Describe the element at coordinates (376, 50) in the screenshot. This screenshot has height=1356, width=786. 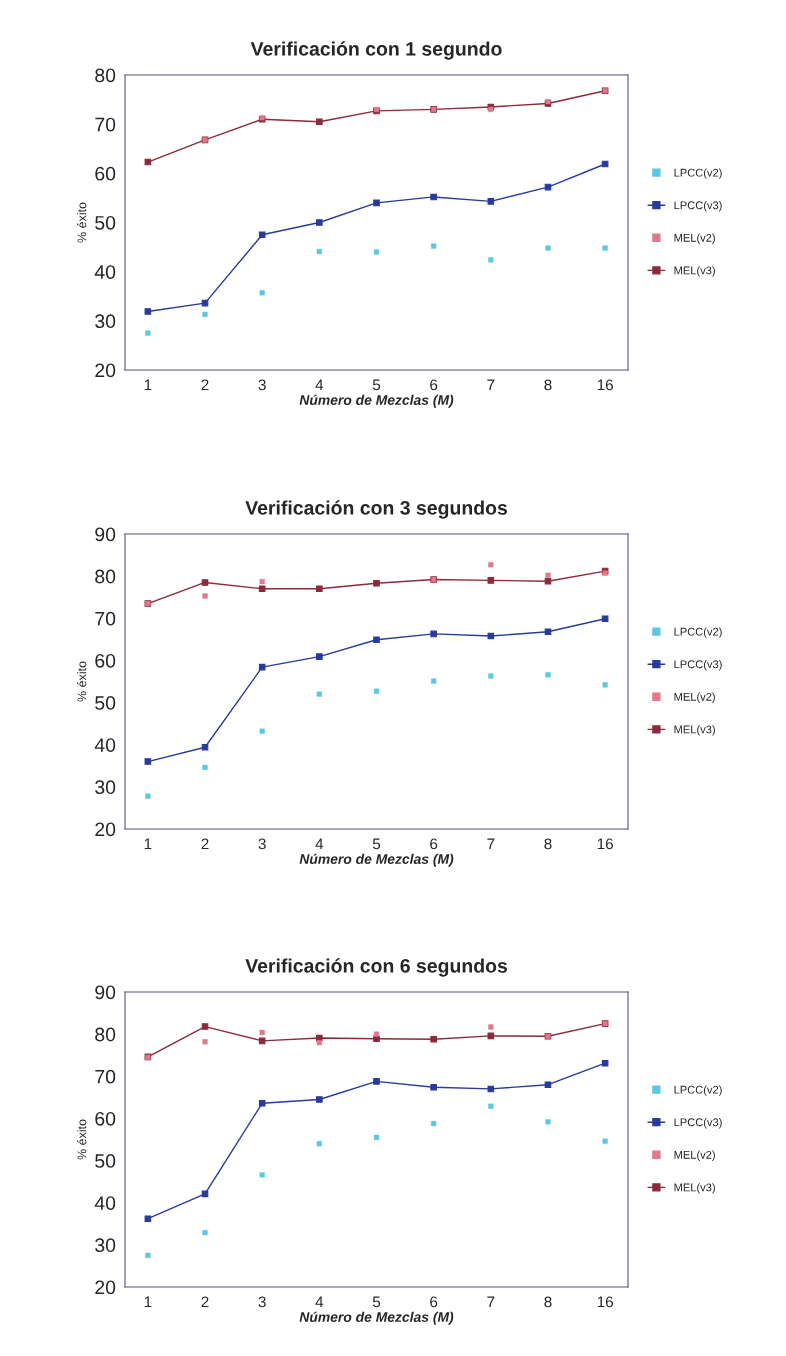
I see `chart-title: Verificación con 1 segundo` at that location.